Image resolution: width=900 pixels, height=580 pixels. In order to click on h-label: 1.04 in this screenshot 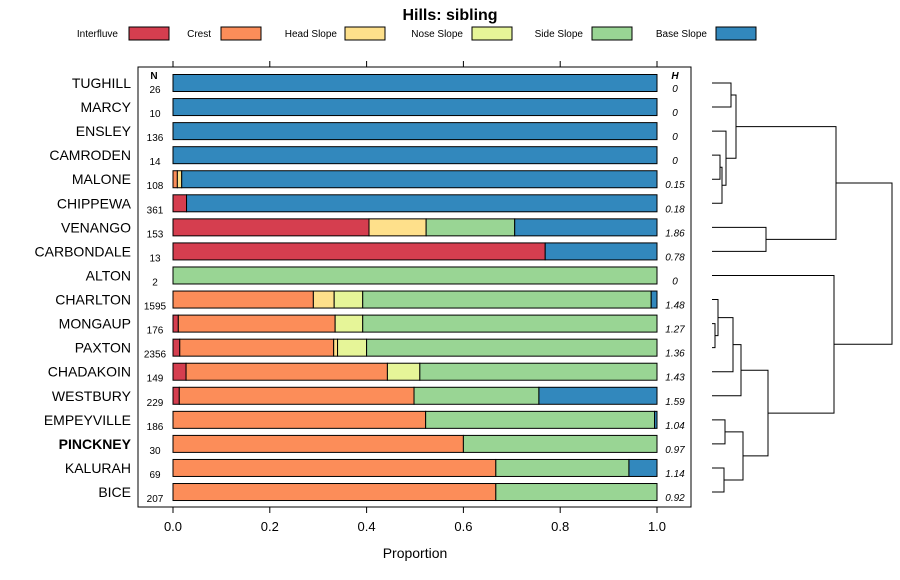, I will do `click(675, 426)`.